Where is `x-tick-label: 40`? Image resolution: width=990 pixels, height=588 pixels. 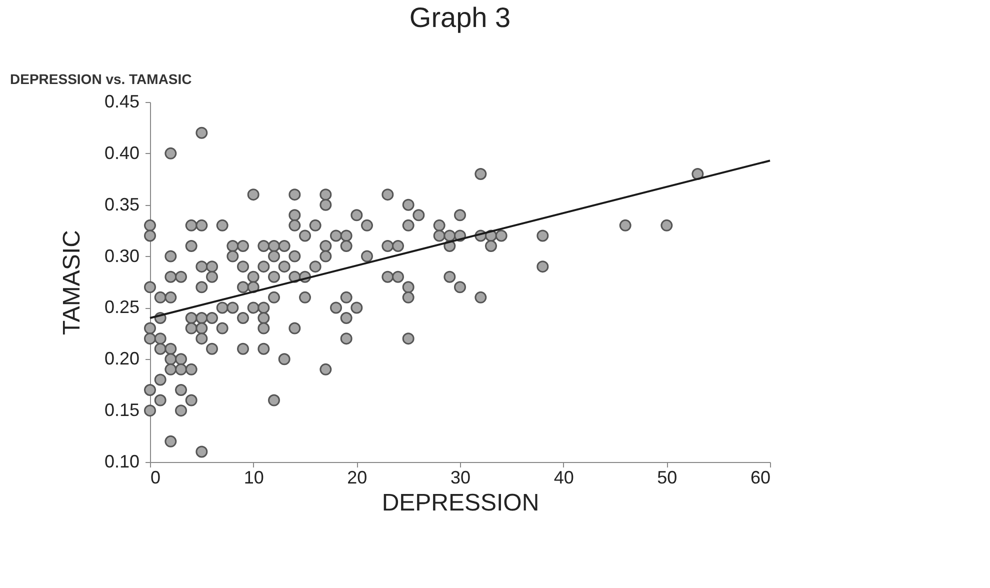 x-tick-label: 40 is located at coordinates (564, 478).